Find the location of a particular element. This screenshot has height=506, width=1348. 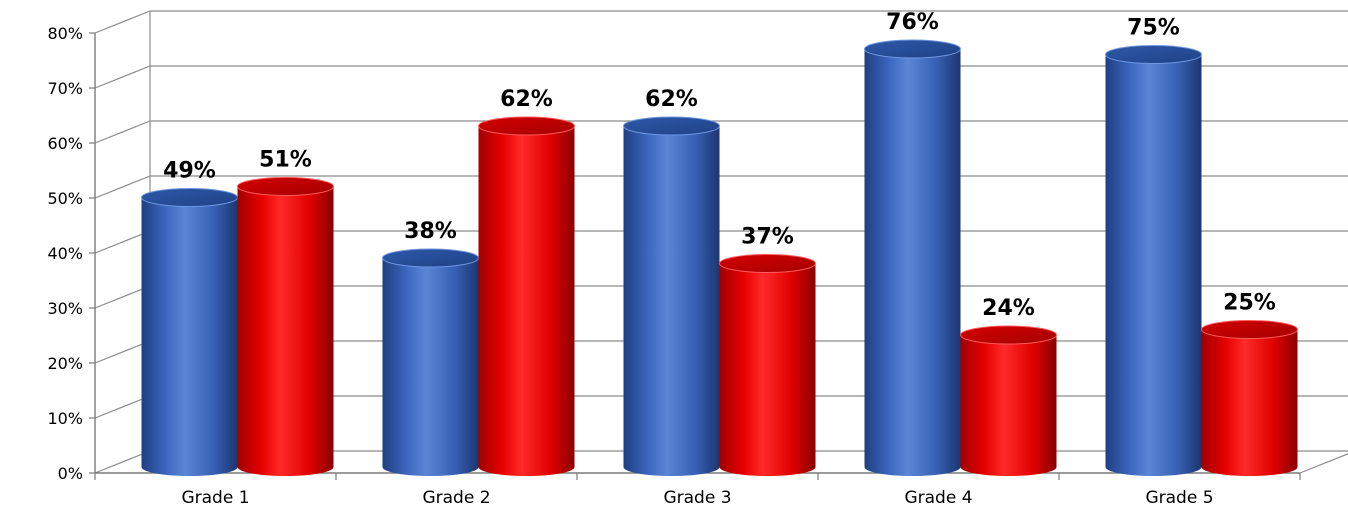

y-tick-label: 10% is located at coordinates (65, 418).